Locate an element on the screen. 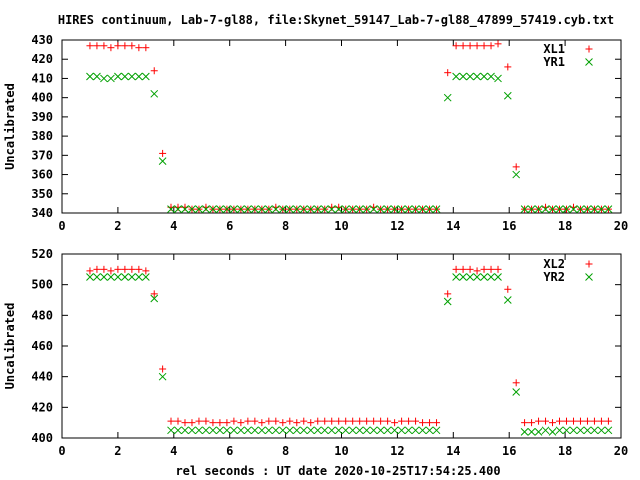 The image size is (640, 480). x-tick-label: 12 is located at coordinates (397, 226).